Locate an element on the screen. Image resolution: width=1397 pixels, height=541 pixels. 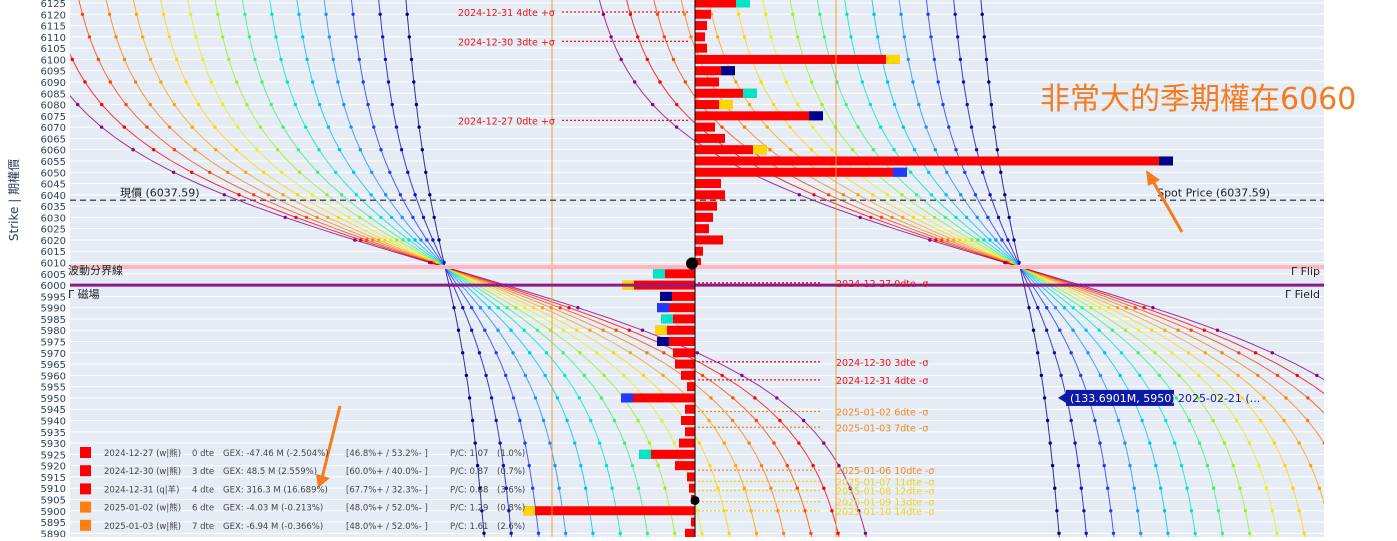
y-tick-label: 6050 is located at coordinates (53, 173).